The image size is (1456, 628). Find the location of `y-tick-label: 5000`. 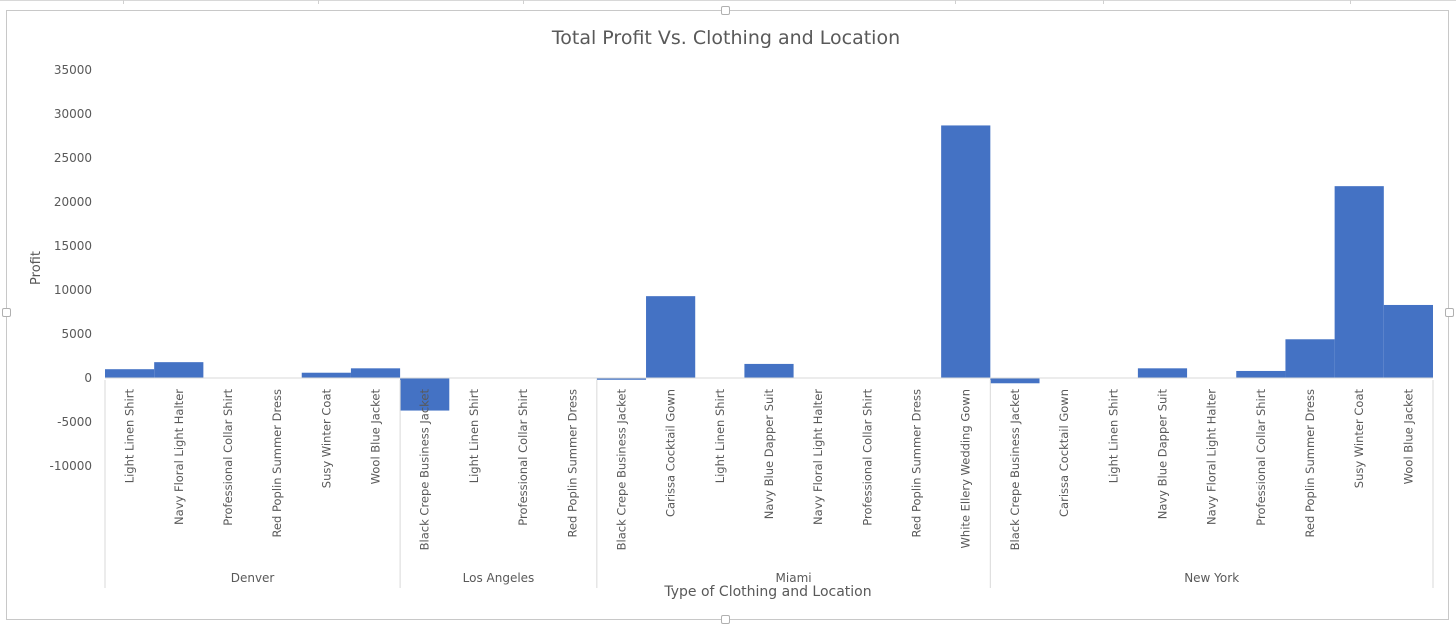

y-tick-label: 5000 is located at coordinates (76, 334).